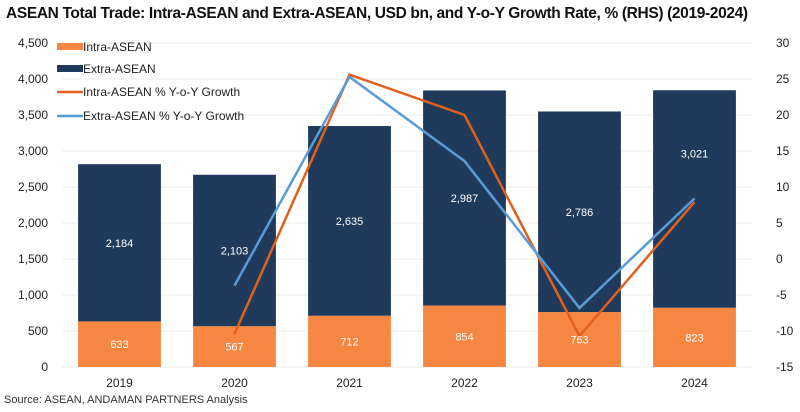  I want to click on data-label-extra: 2,635, so click(350, 222).